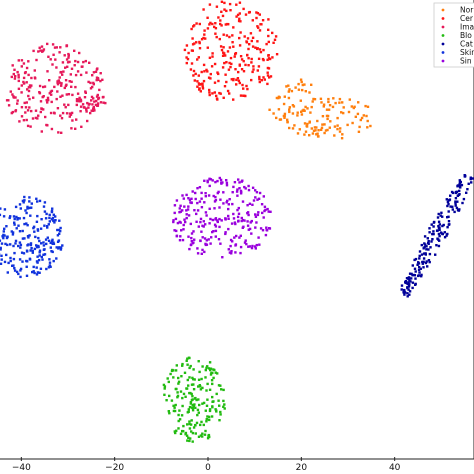 The width and height of the screenshot is (474, 474). I want to click on x-tick-label: −20, so click(114, 468).